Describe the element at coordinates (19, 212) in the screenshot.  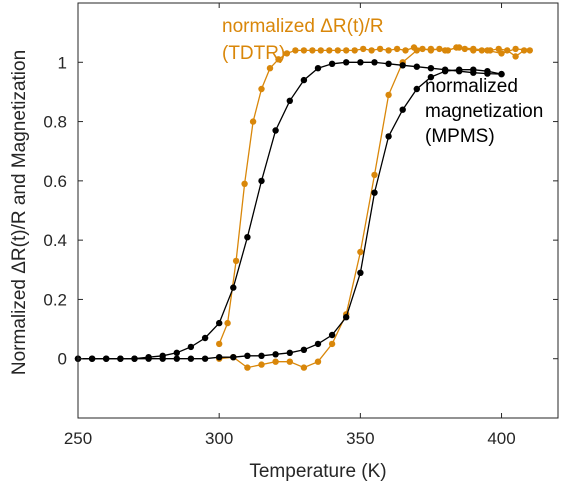
I see `y-axis-label: Normalized ΔR(t)/R and Magnetization` at that location.